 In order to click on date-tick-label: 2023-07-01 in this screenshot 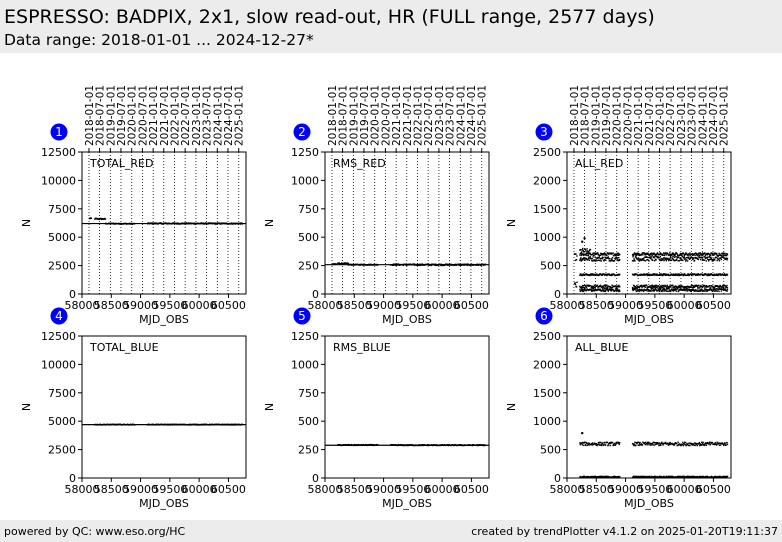, I will do `click(208, 115)`.